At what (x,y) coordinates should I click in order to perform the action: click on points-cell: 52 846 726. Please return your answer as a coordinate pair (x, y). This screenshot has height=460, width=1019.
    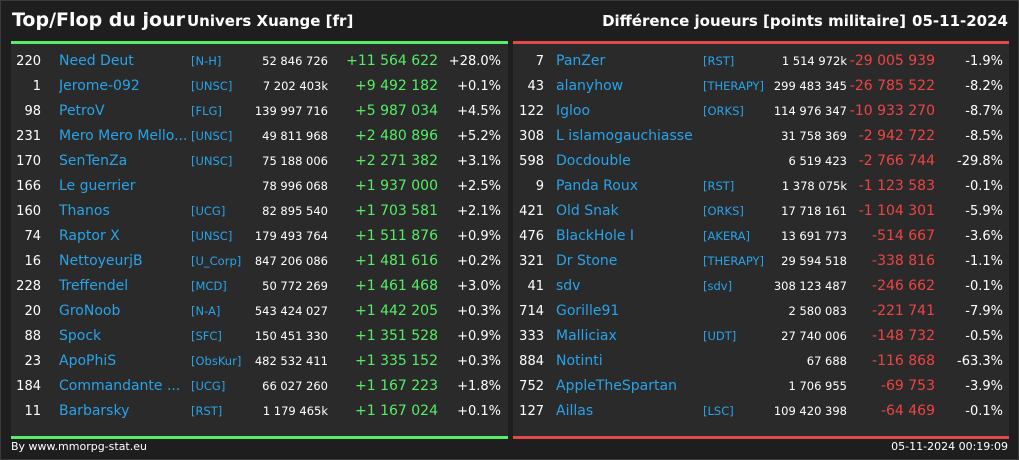
    Looking at the image, I should click on (295, 61).